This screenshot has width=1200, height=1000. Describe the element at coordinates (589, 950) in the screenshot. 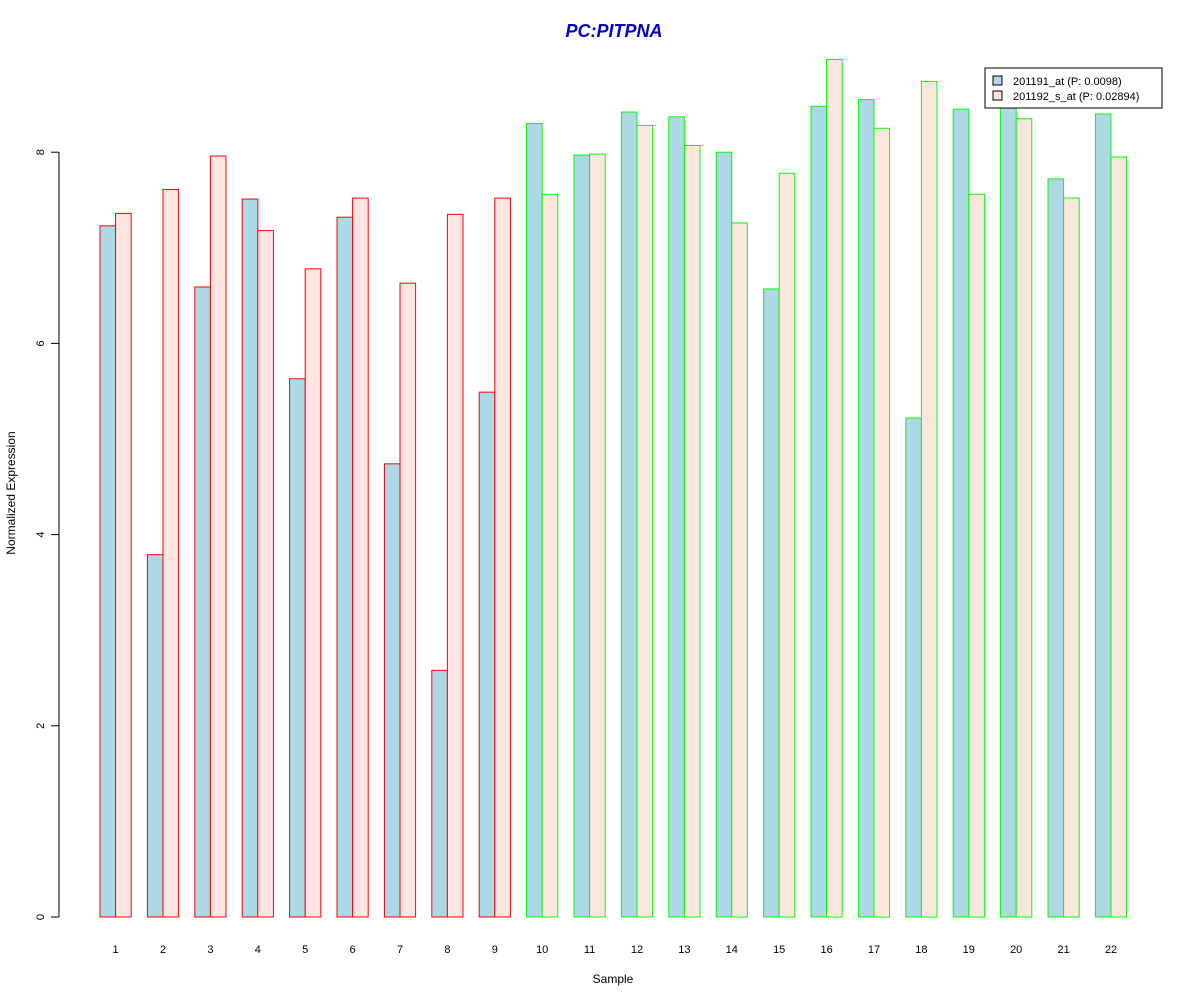

I see `x-tick-label-11: 11` at that location.